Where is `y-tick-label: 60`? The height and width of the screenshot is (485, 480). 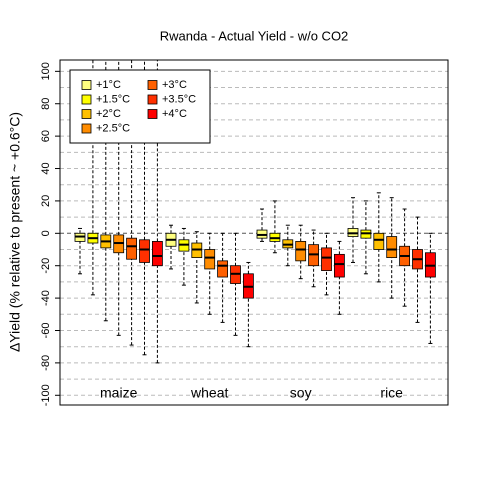 y-tick-label: 60 is located at coordinates (46, 136).